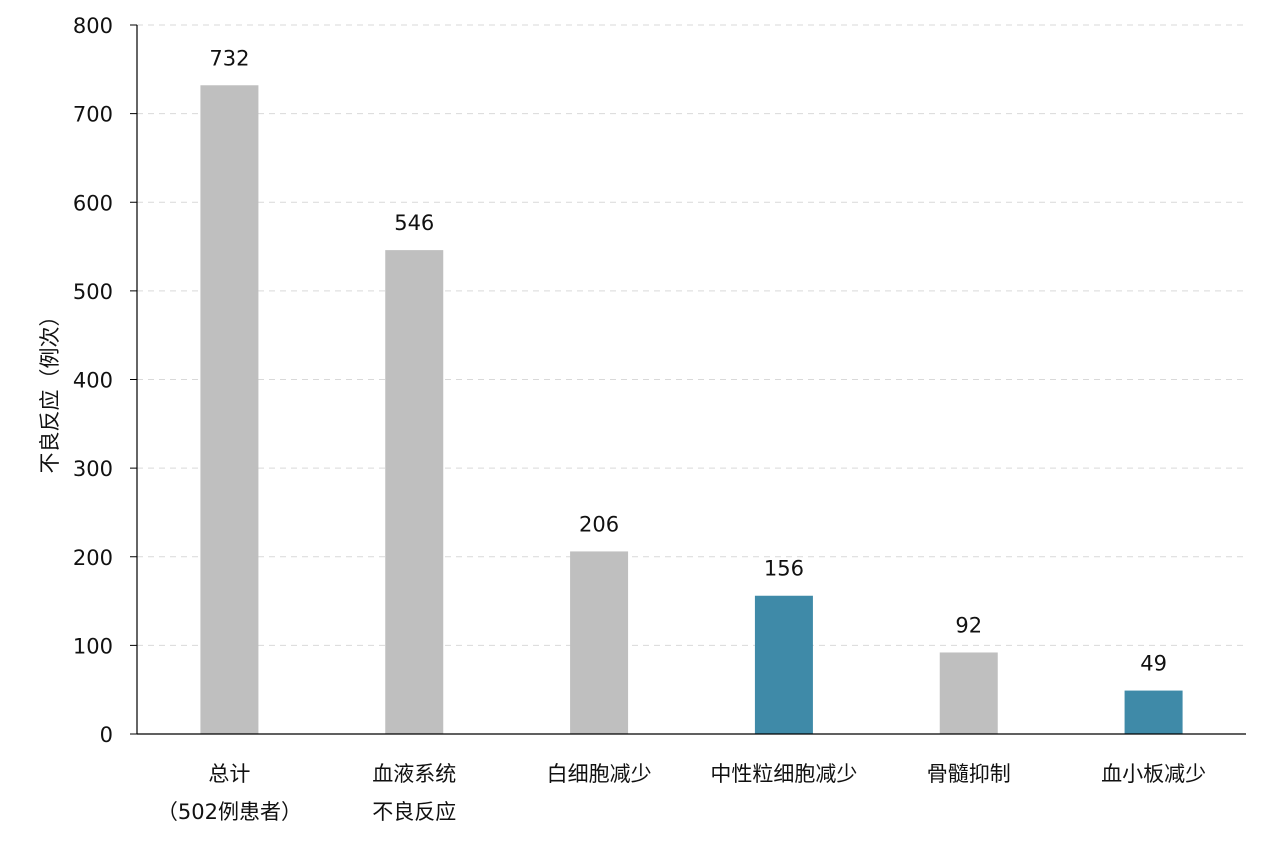 Image resolution: width=1268 pixels, height=849 pixels. Describe the element at coordinates (93, 646) in the screenshot. I see `y-tick-label: 100` at that location.